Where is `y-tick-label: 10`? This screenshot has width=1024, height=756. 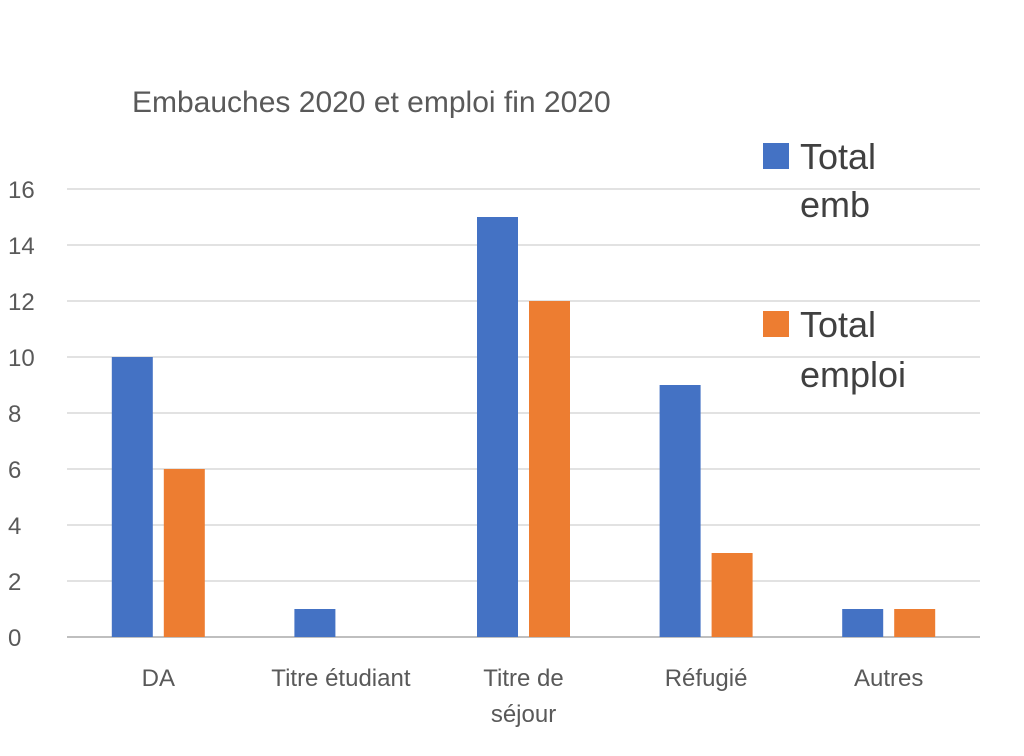 y-tick-label: 10 is located at coordinates (21, 358).